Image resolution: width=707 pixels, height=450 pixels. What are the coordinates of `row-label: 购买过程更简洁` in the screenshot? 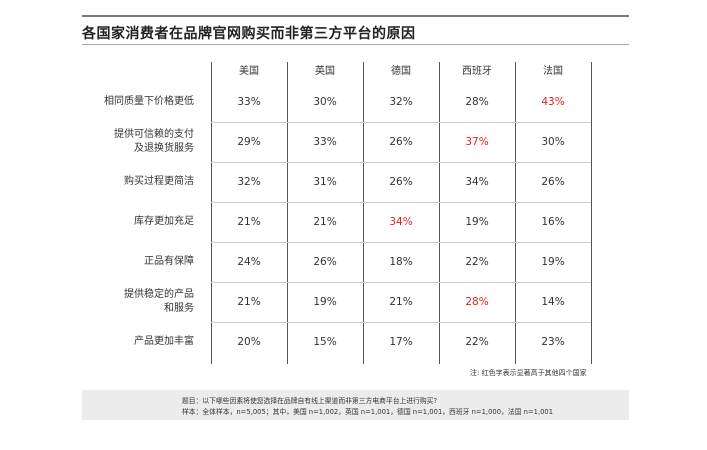 It's located at (138, 182).